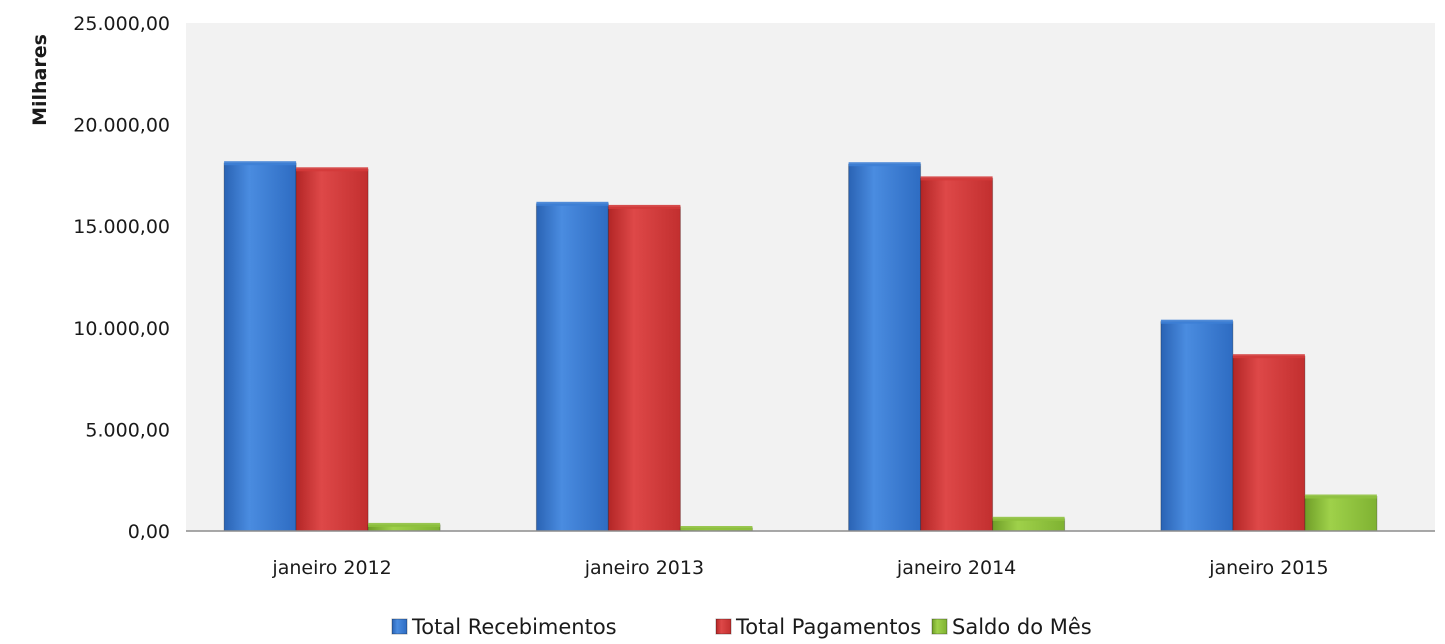 This screenshot has width=1445, height=644. Describe the element at coordinates (40, 80) in the screenshot. I see `y-axis-title: Milhares` at that location.